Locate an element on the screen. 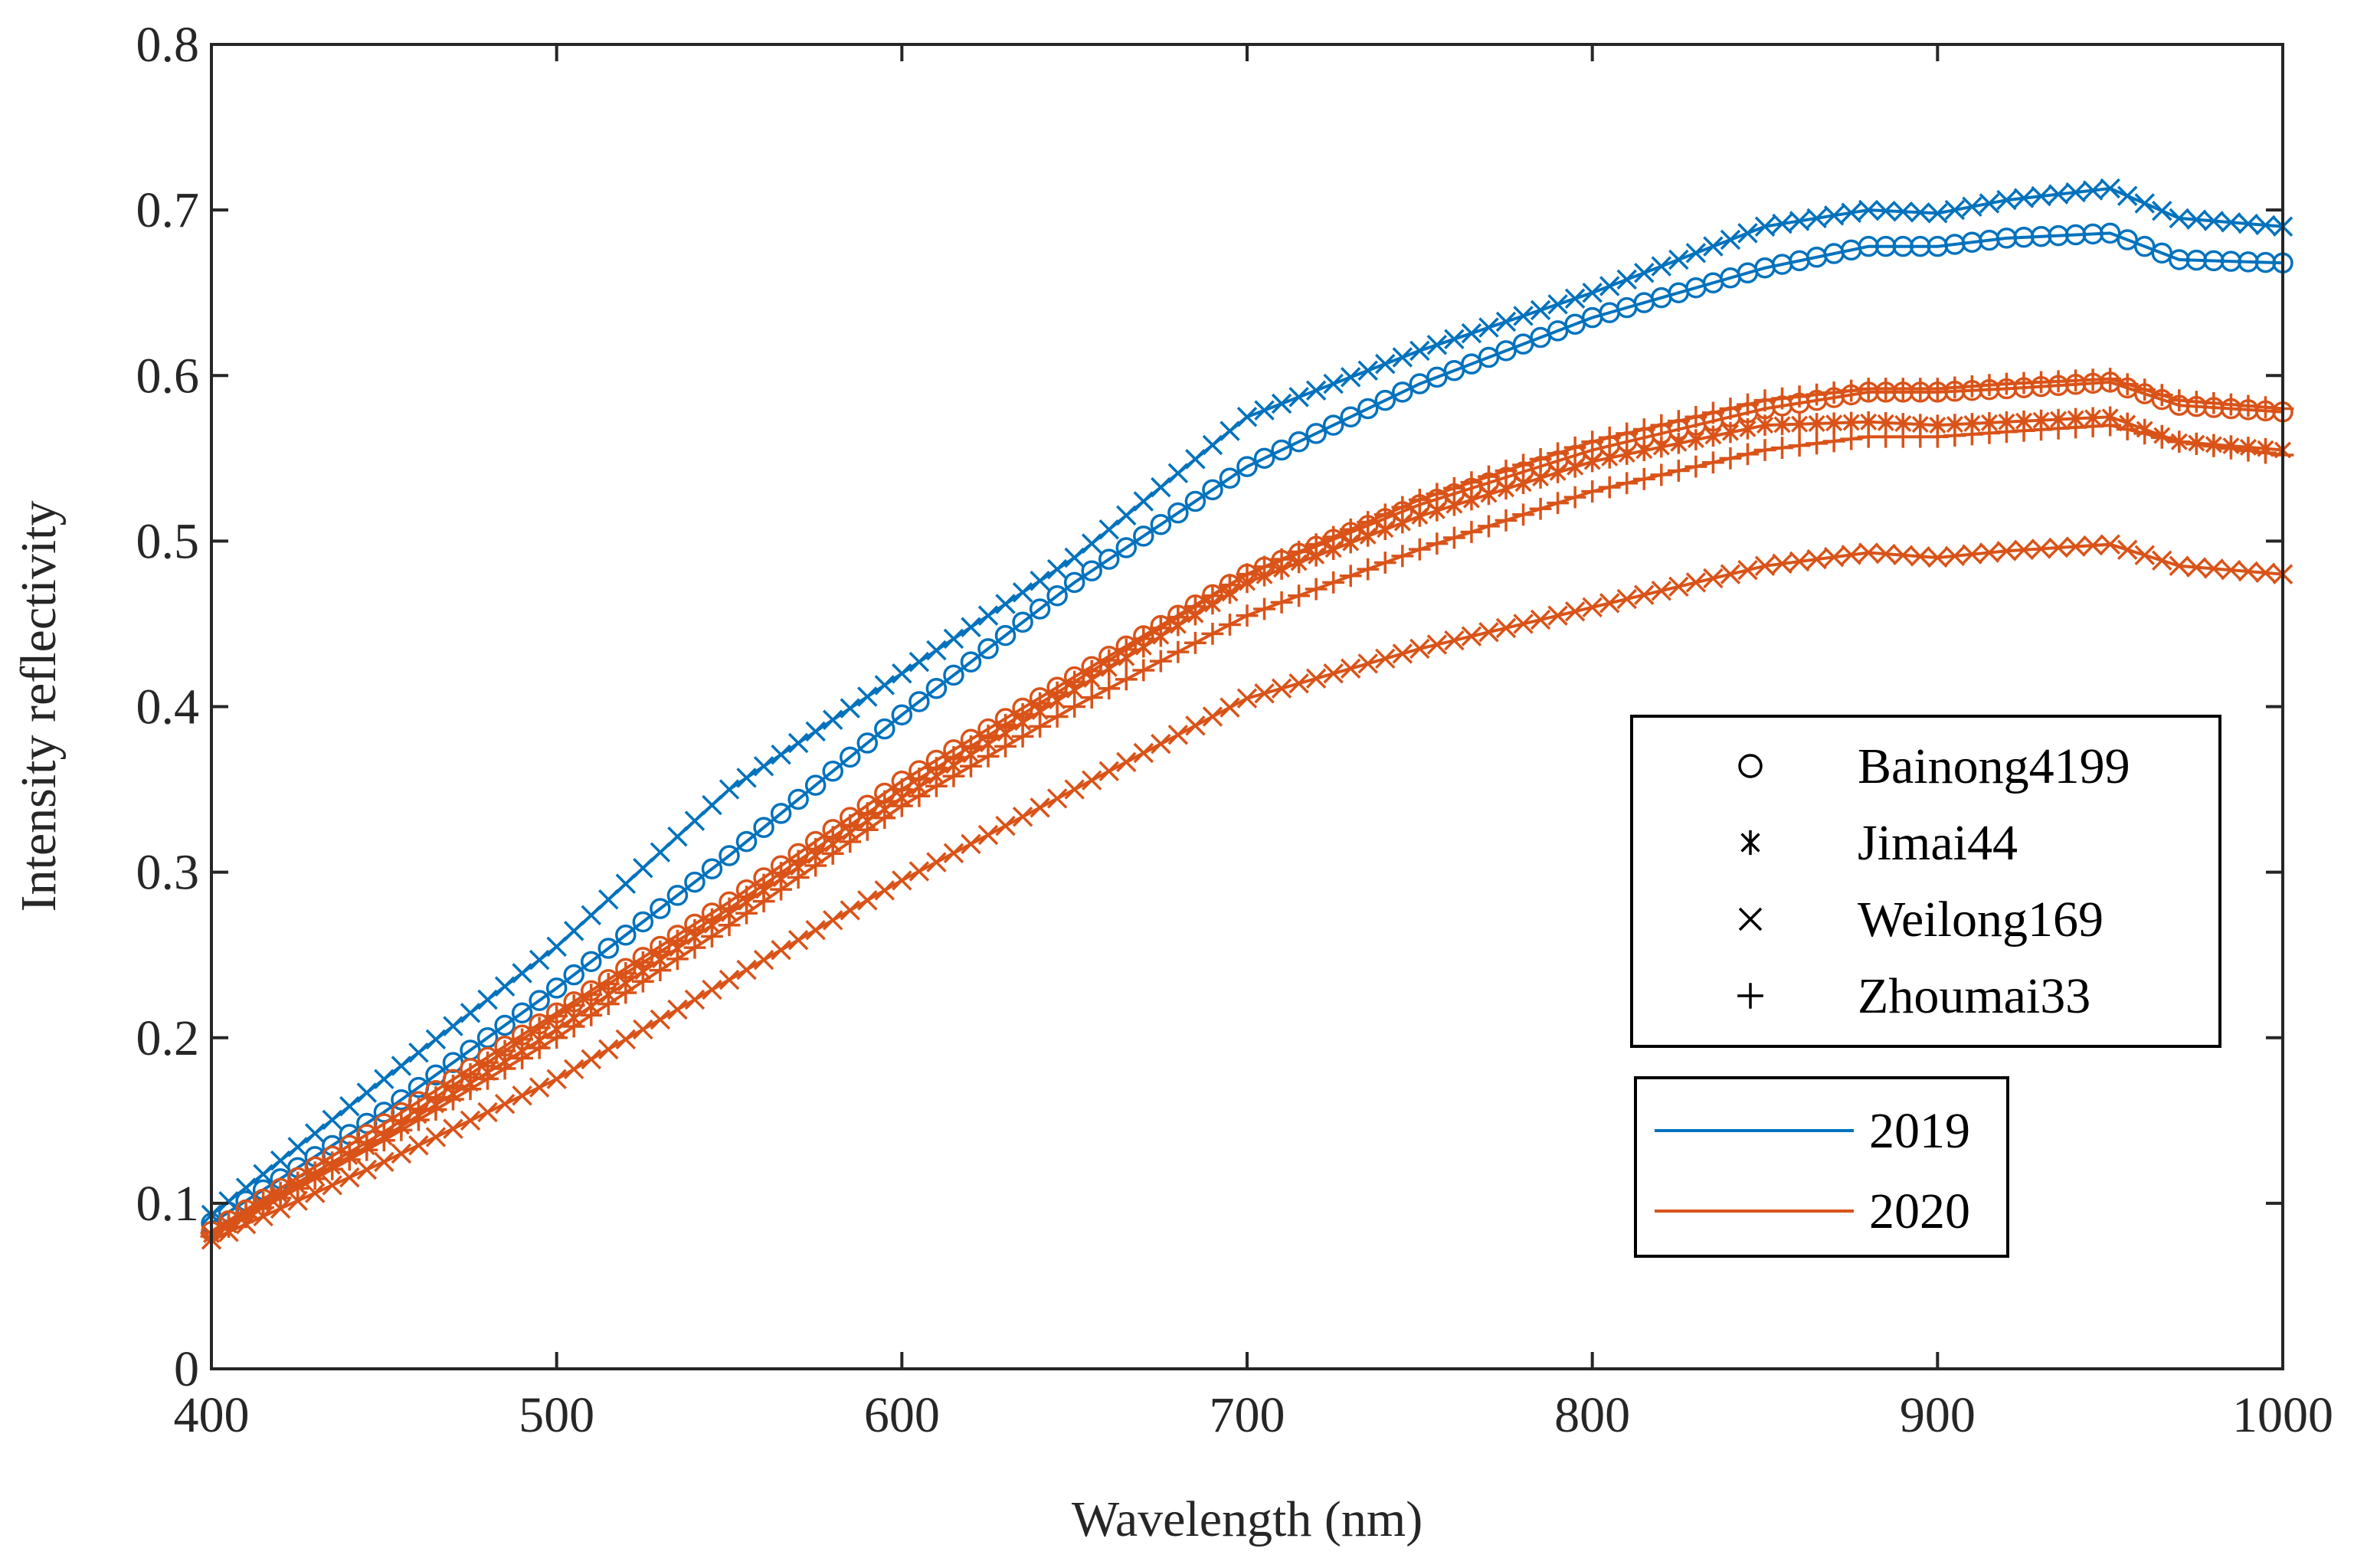  variety-legend: Bainong4199 Jimai44 Weilong169 Zhoumai33 is located at coordinates (1925, 881).